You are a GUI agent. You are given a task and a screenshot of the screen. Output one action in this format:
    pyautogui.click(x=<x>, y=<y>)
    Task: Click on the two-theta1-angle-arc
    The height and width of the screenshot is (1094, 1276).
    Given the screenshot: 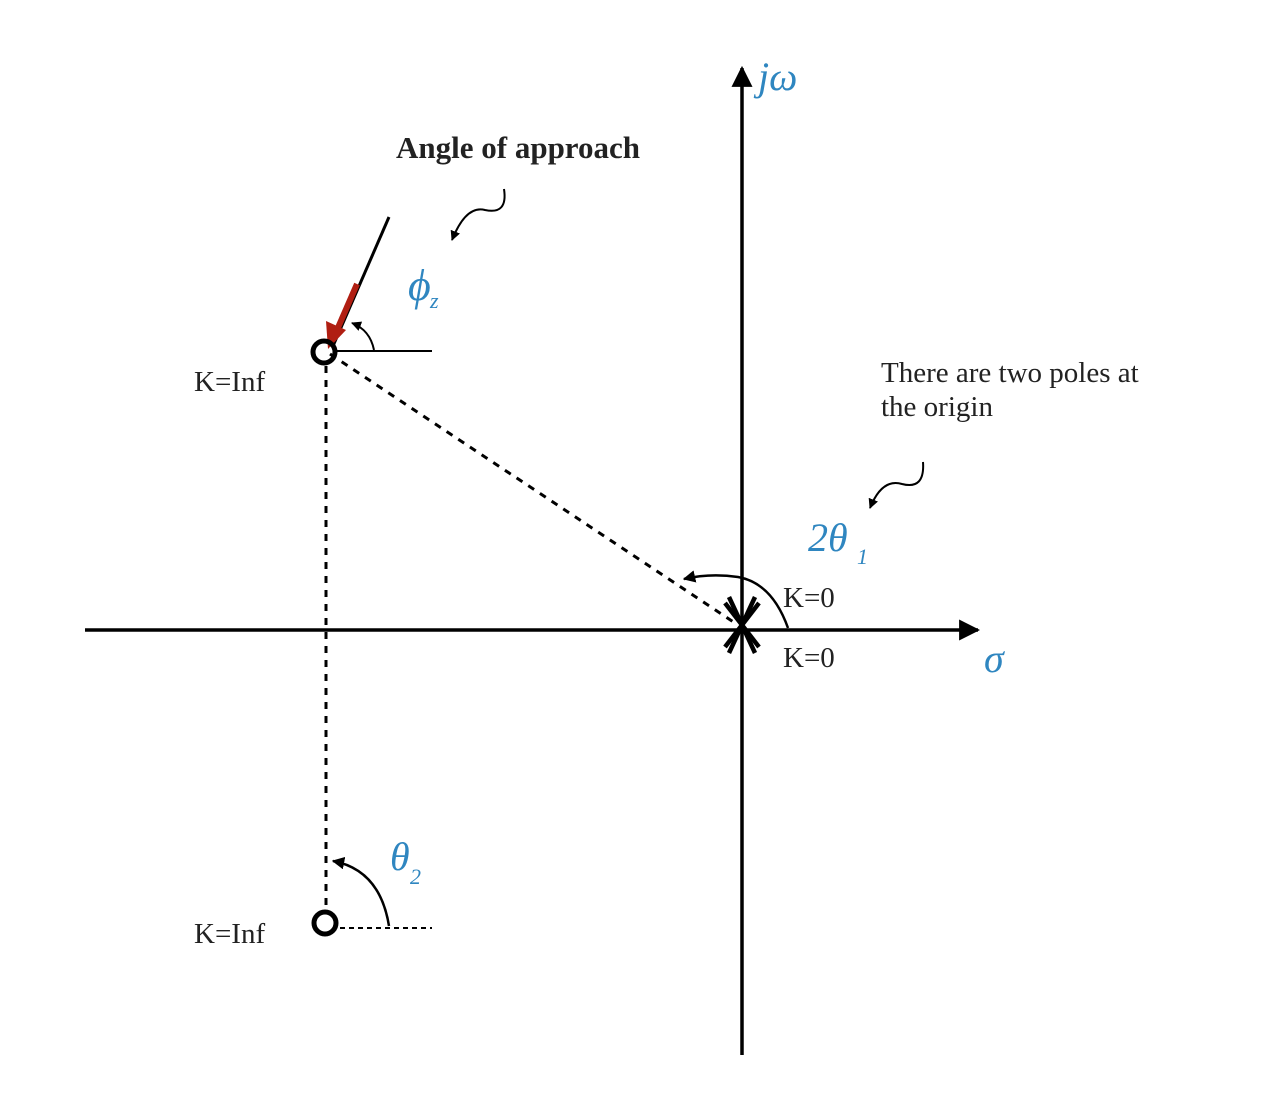 What is the action you would take?
    pyautogui.click(x=736, y=599)
    